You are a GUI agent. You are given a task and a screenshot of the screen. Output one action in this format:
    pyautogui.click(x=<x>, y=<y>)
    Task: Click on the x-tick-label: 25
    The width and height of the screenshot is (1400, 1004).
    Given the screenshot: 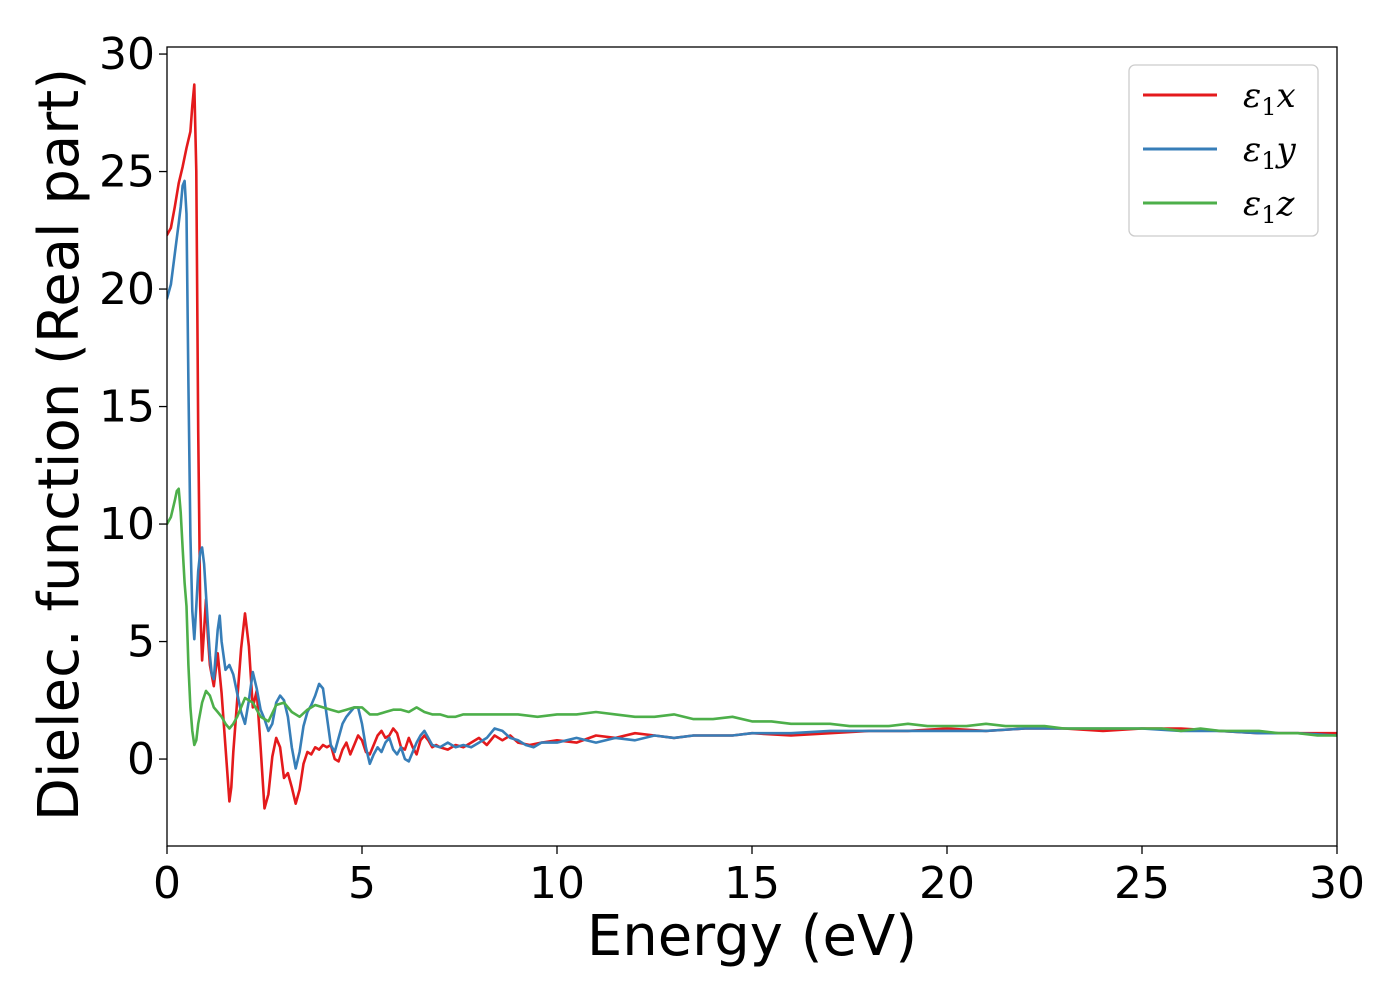 What is the action you would take?
    pyautogui.click(x=1142, y=883)
    